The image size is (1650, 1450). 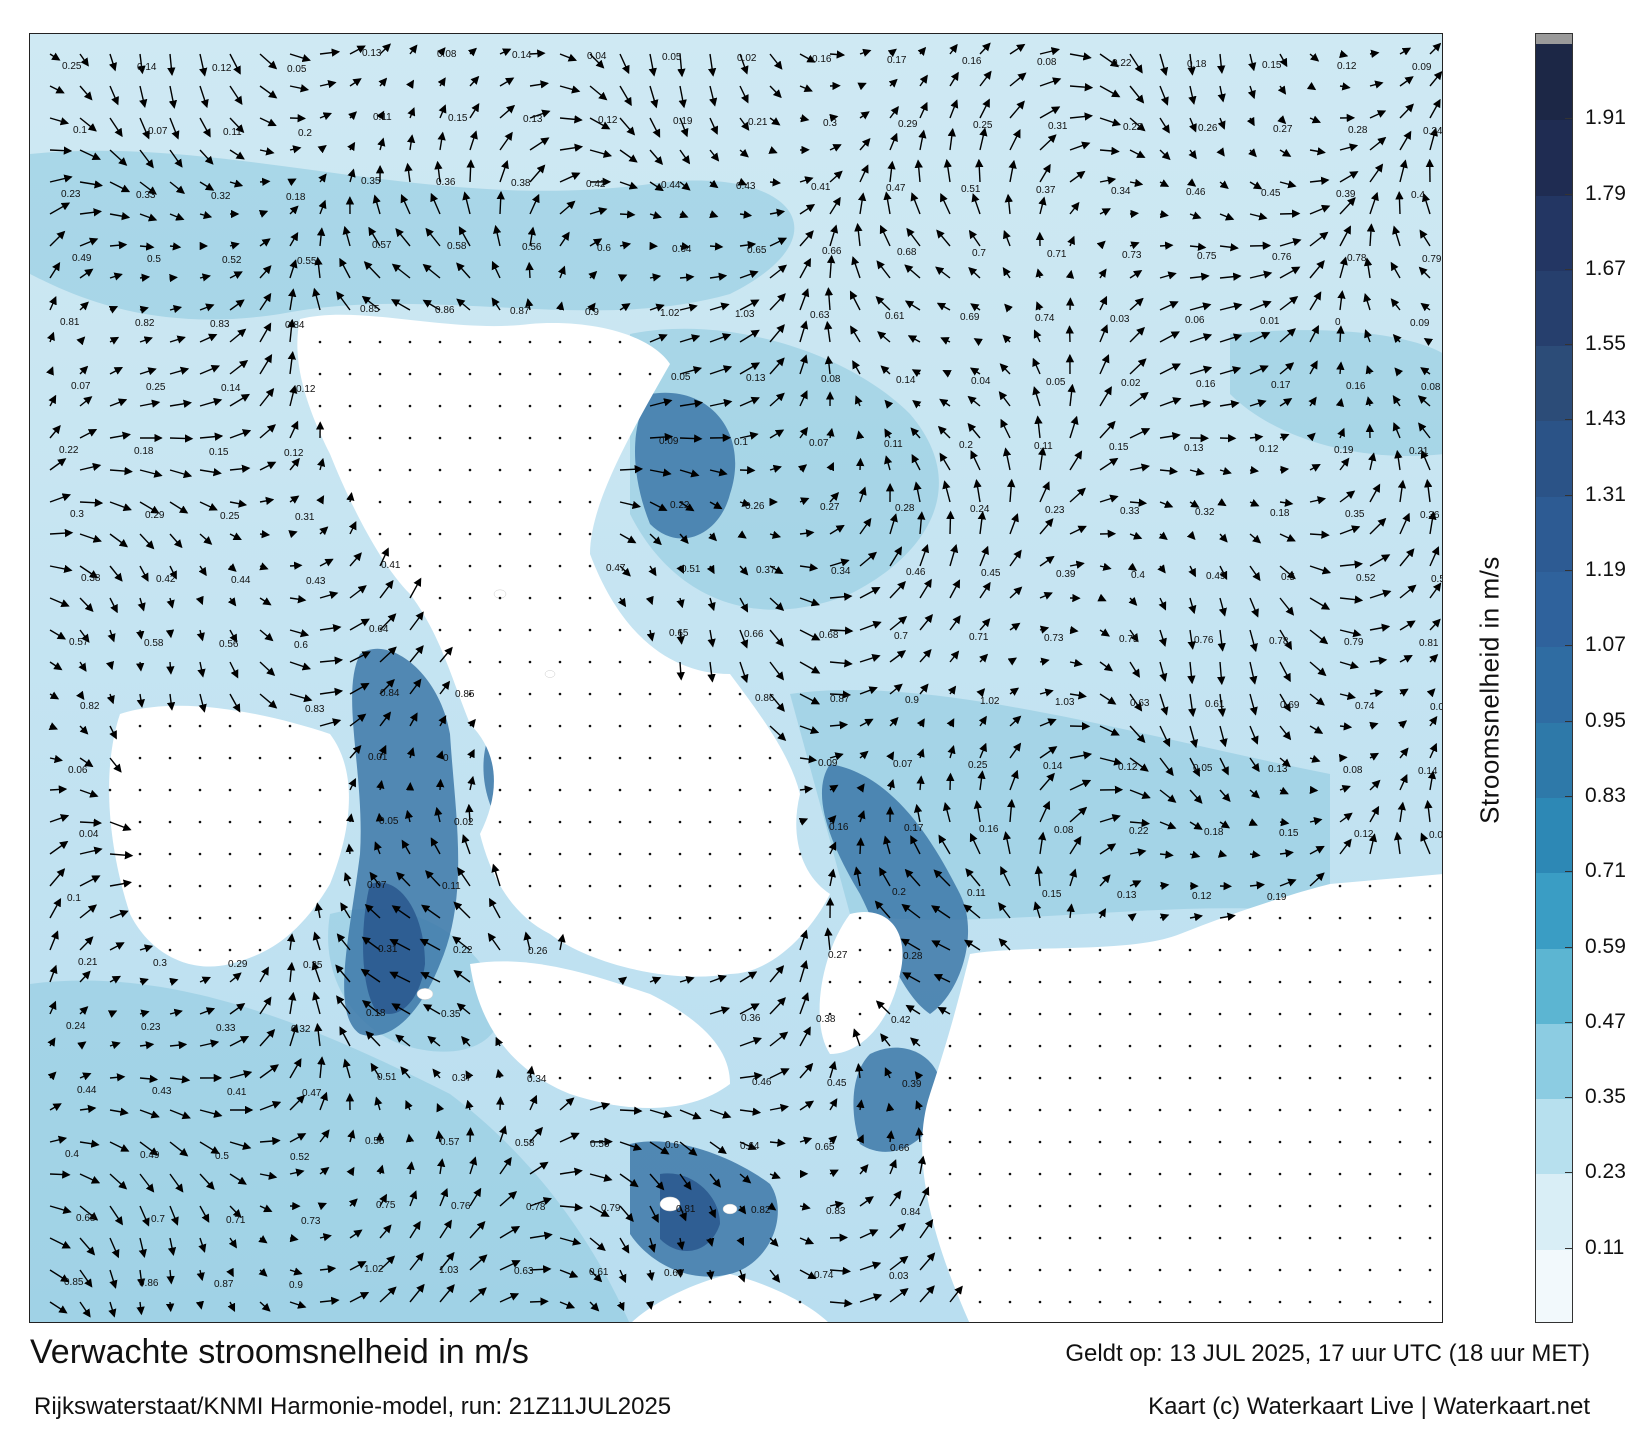 I want to click on speed-label: 0.82, so click(x=90, y=706).